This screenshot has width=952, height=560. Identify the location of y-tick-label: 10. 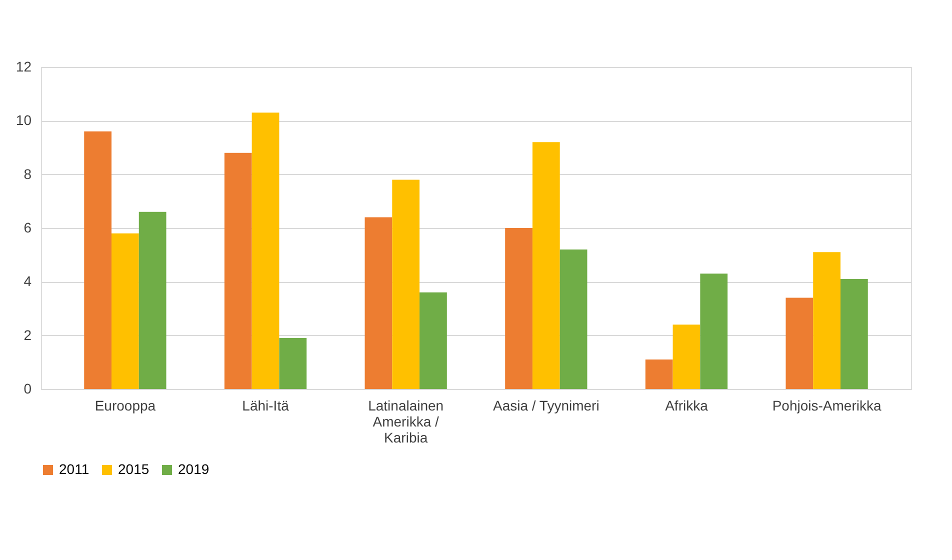
(24, 120).